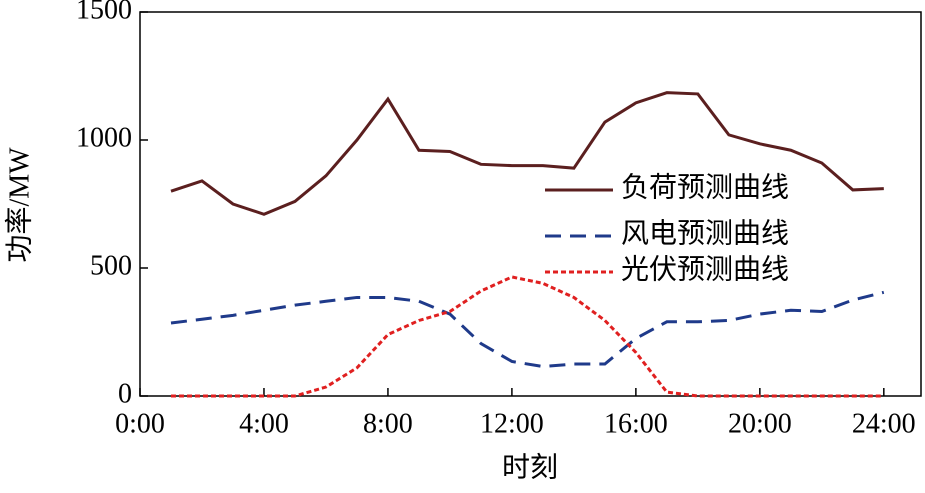 This screenshot has width=925, height=493. Describe the element at coordinates (111, 265) in the screenshot. I see `y-tick-label: 500` at that location.